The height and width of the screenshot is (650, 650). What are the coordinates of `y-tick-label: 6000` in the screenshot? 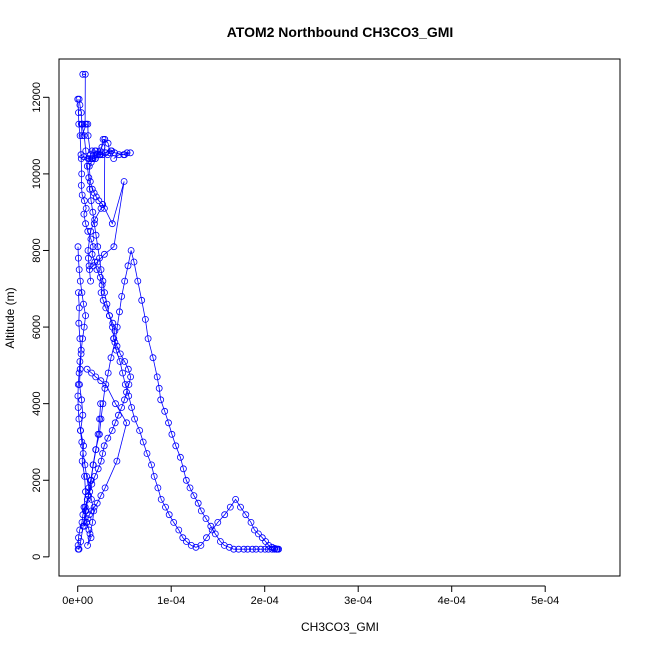 It's located at (37, 327).